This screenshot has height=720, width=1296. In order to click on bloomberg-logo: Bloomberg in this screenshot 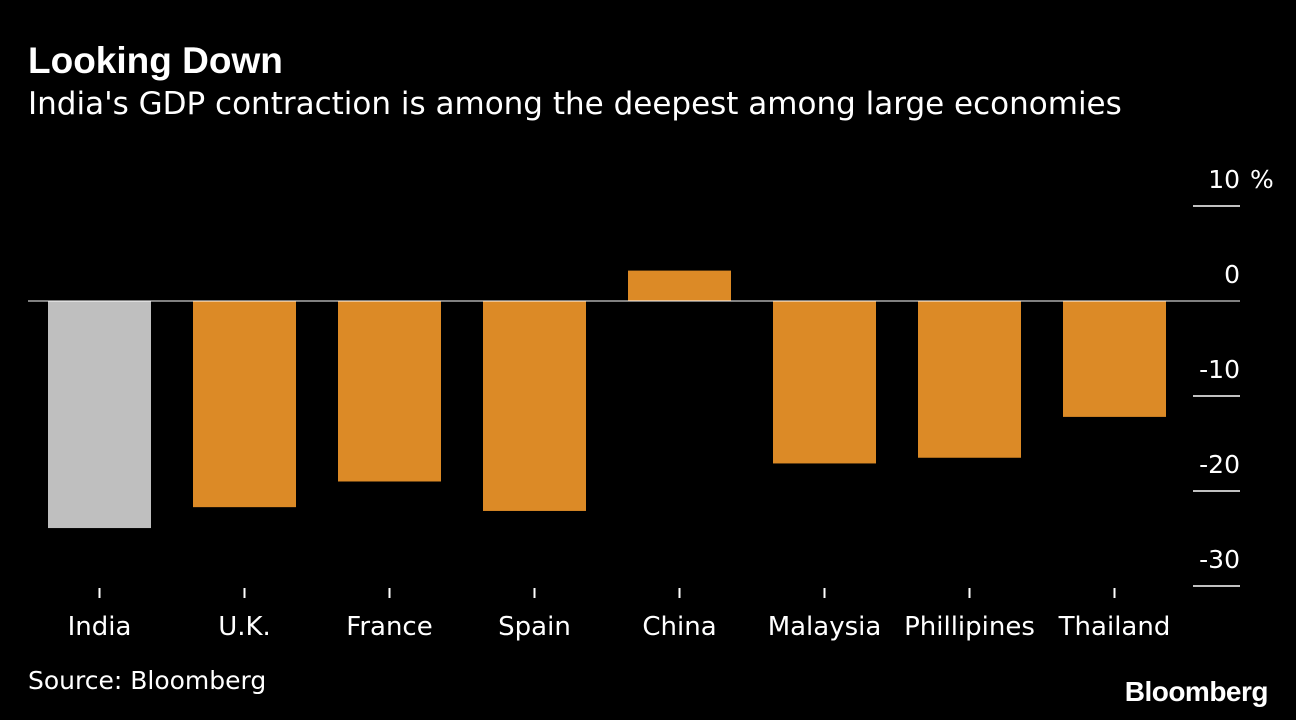, I will do `click(1196, 691)`.